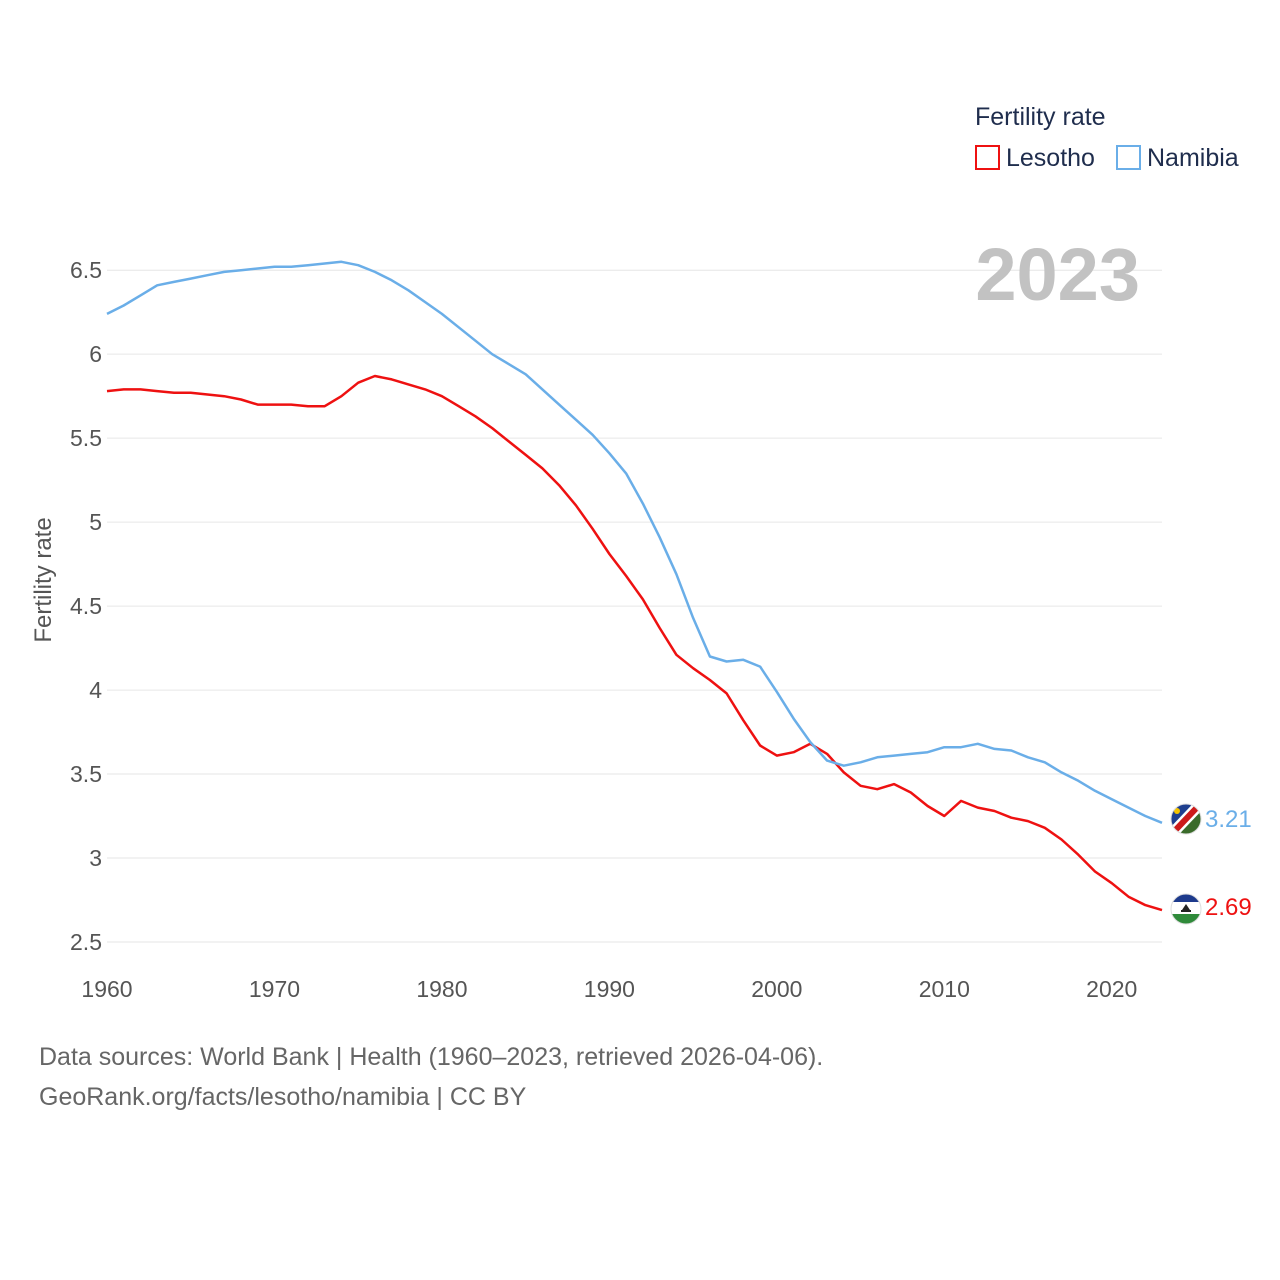  What do you see at coordinates (95, 858) in the screenshot?
I see `y-tick-label: 3` at bounding box center [95, 858].